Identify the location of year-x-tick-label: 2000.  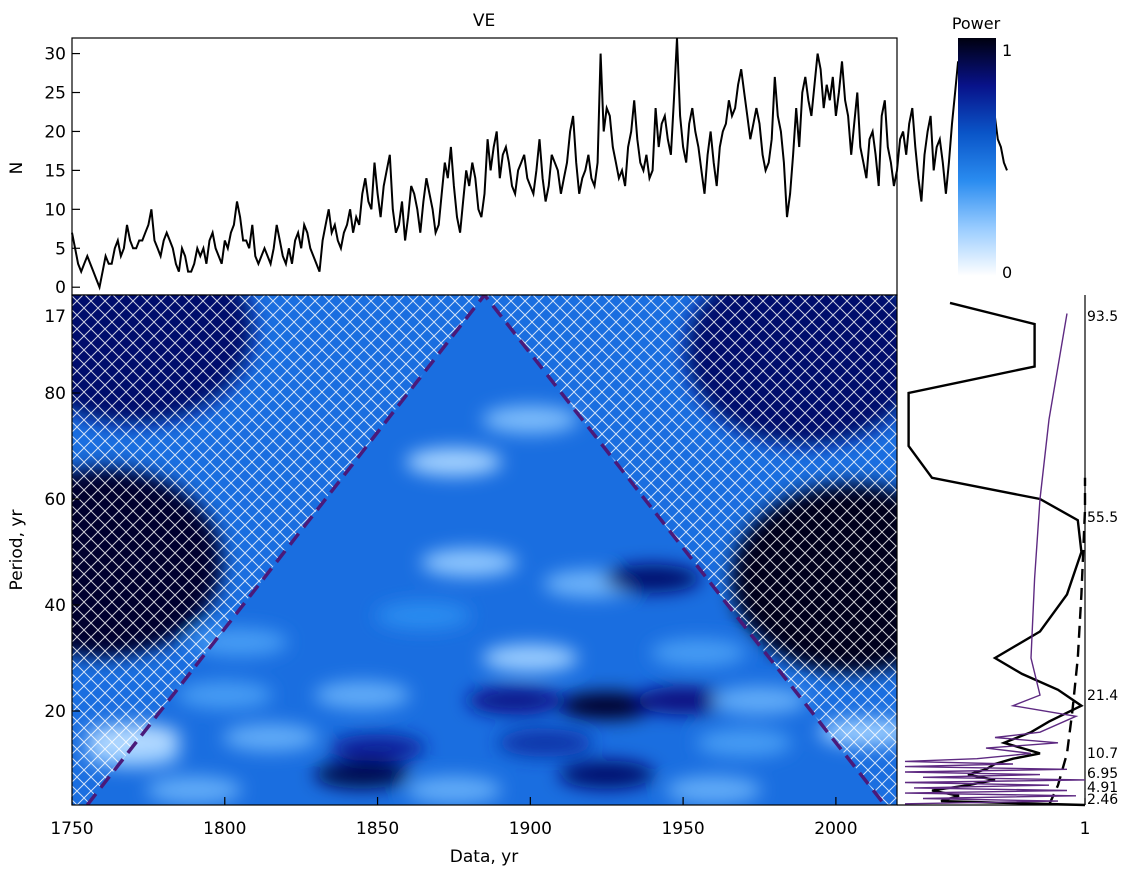
(835, 829).